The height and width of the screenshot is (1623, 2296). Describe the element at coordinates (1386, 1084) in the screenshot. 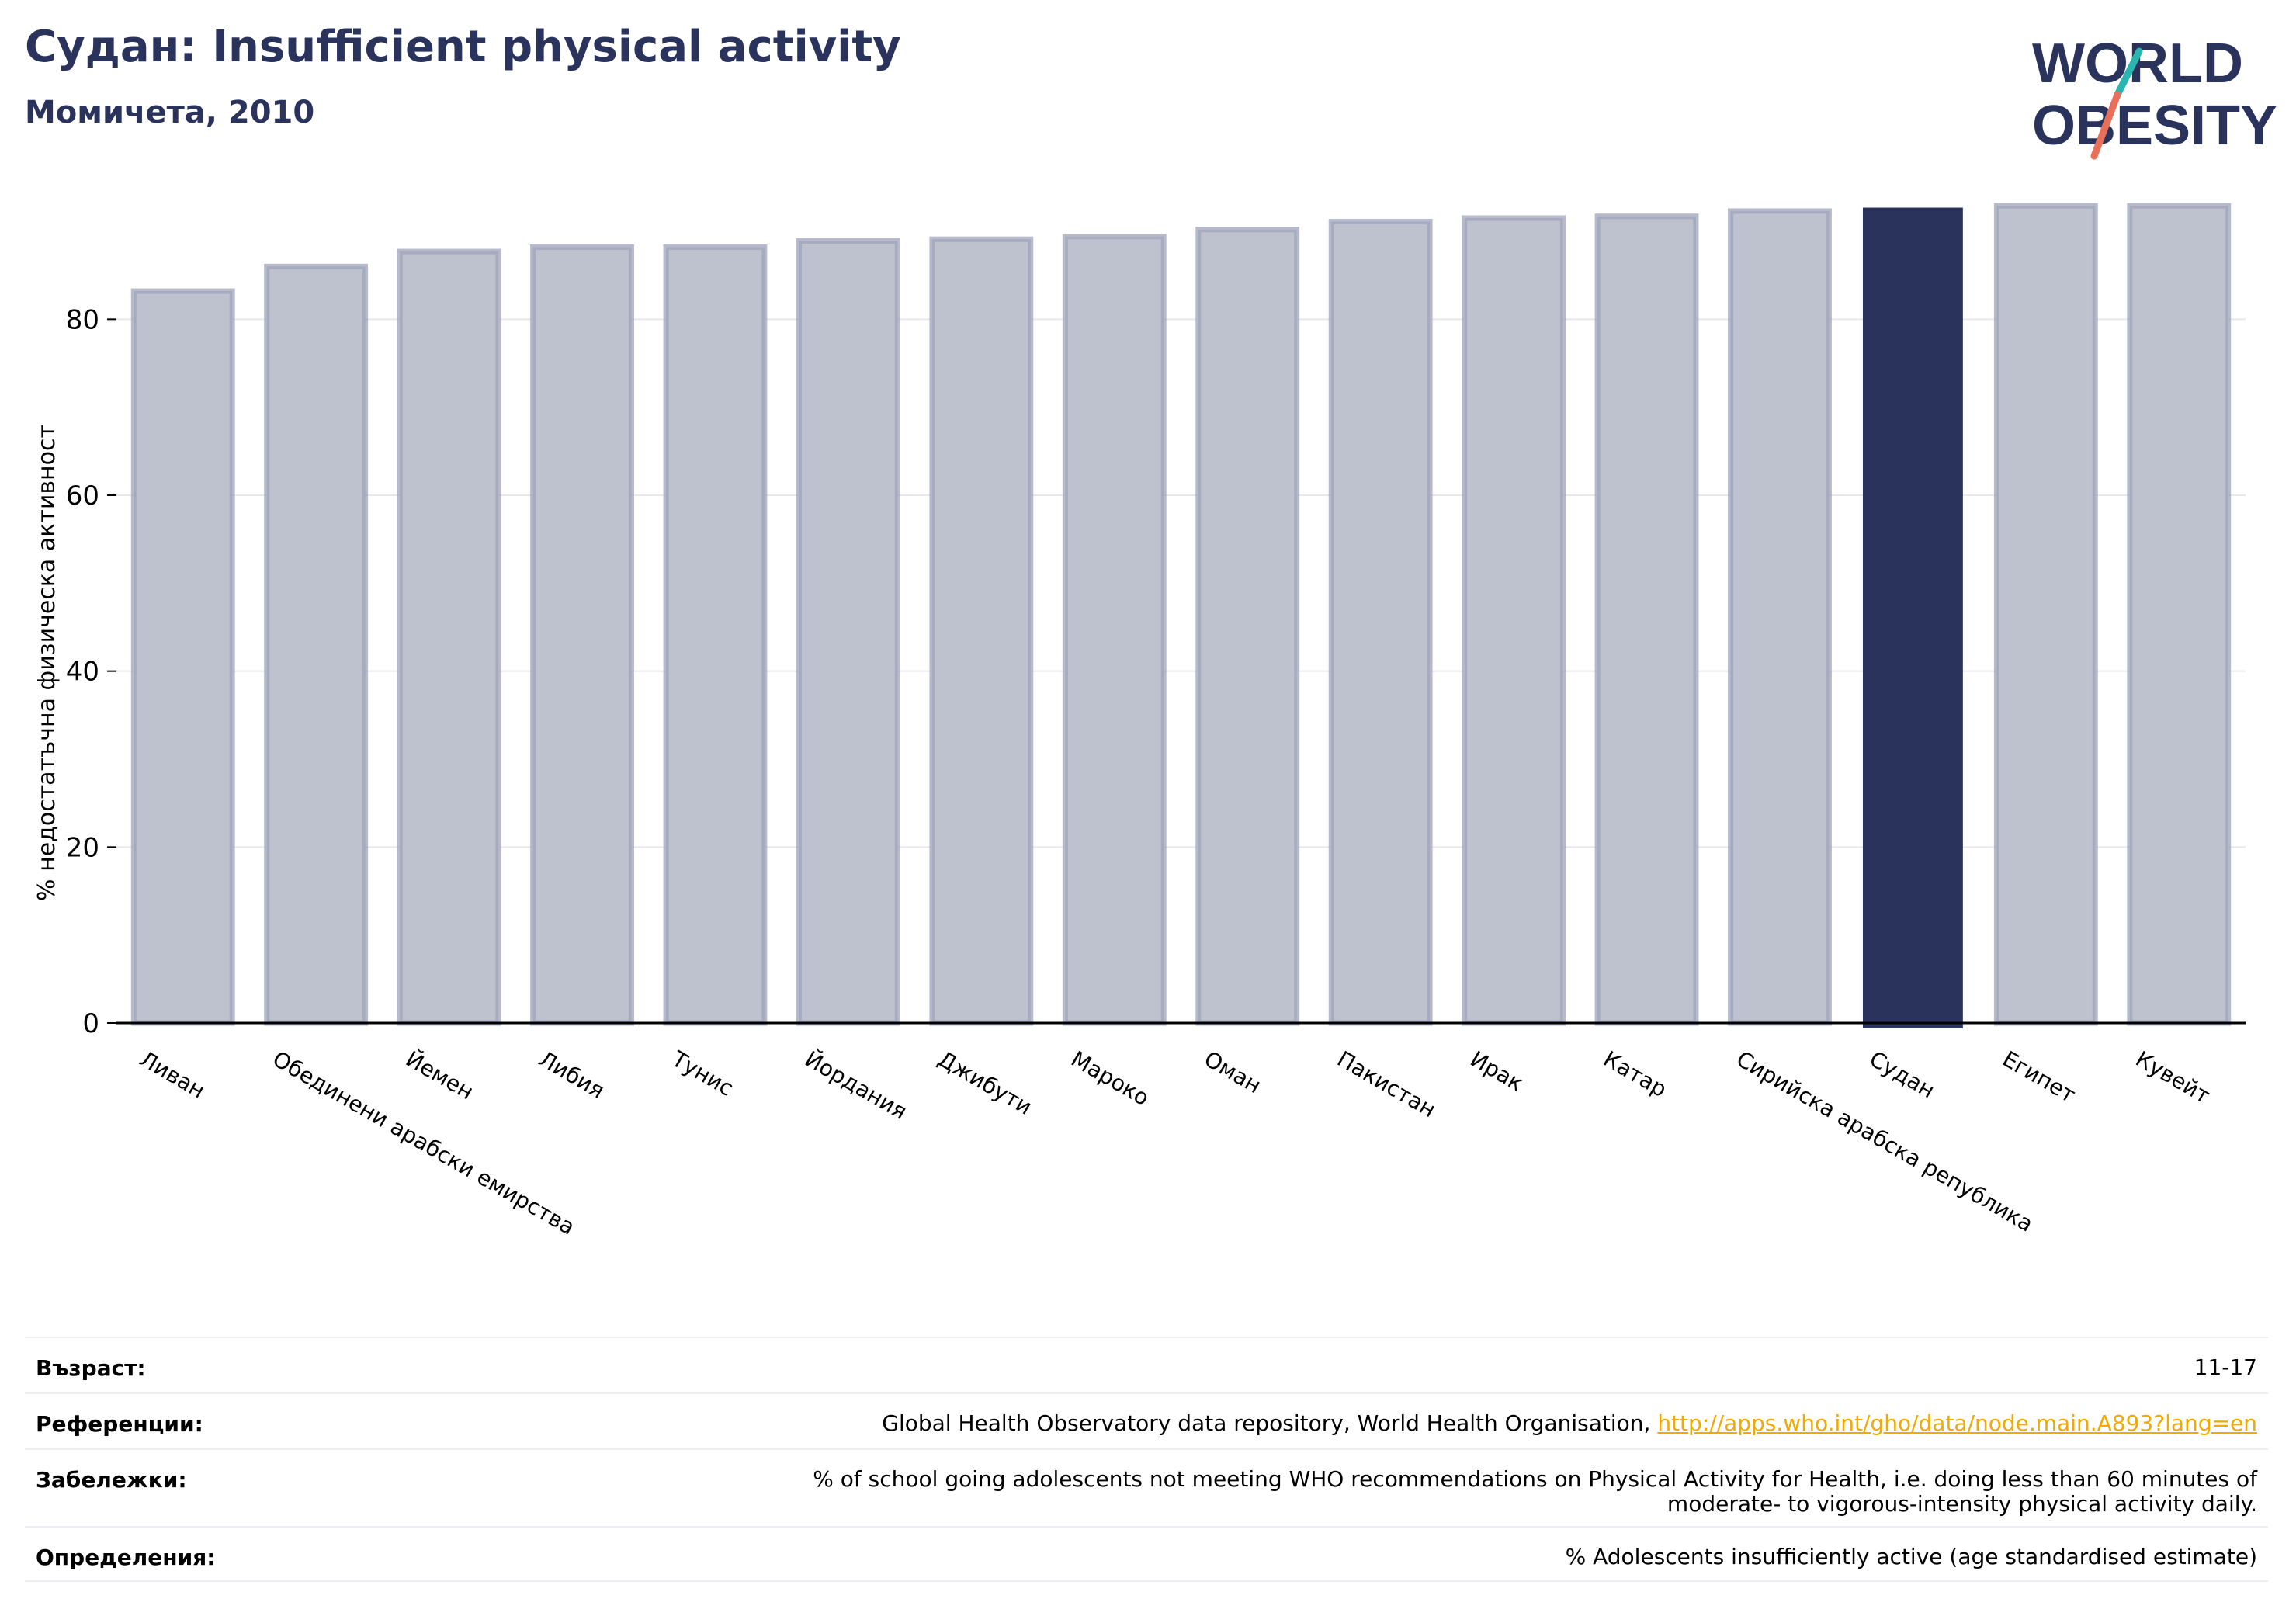

I see `x-tick-label: Пакистан` at that location.